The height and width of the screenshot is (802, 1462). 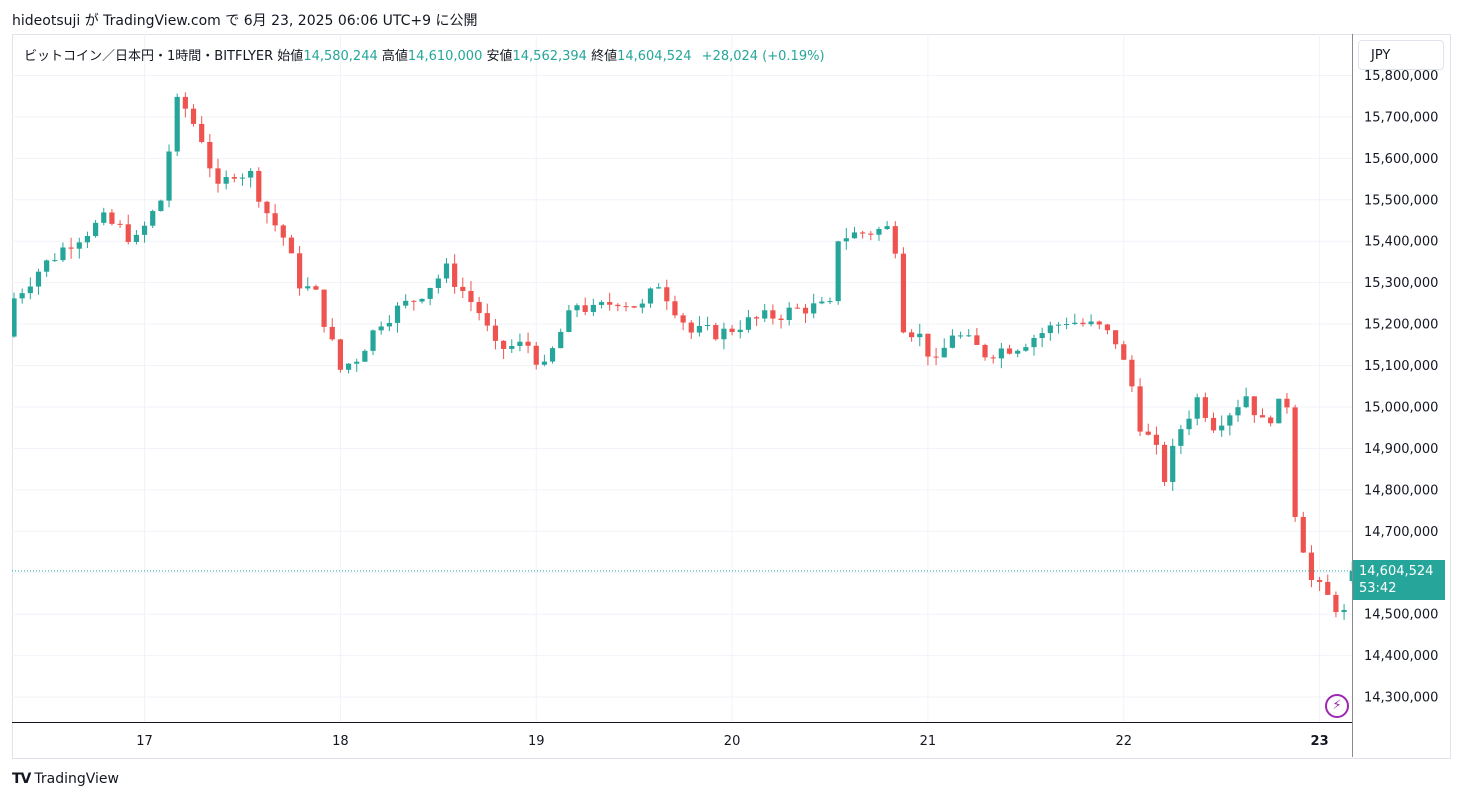 What do you see at coordinates (290, 56) in the screenshot?
I see `legend-open-label: 始値` at bounding box center [290, 56].